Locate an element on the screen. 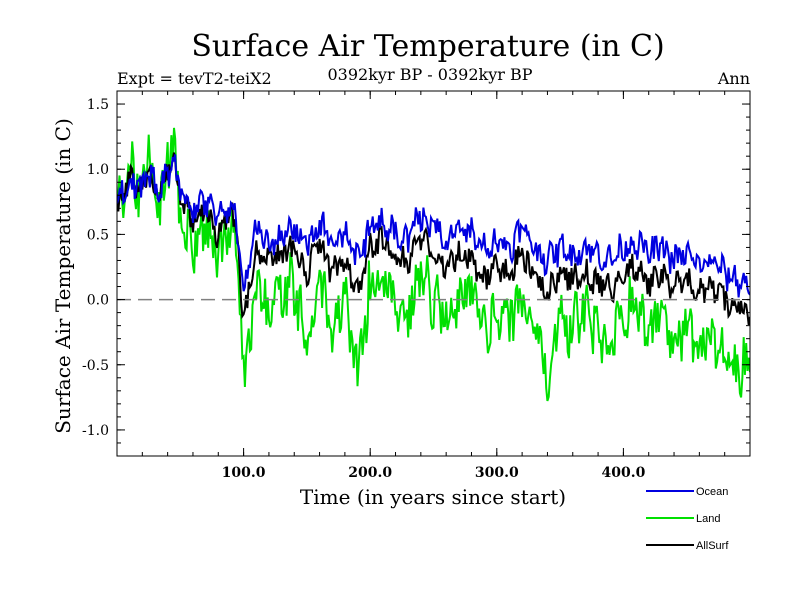 This screenshot has height=600, width=800. x-tick-label: 400.0 is located at coordinates (623, 473).